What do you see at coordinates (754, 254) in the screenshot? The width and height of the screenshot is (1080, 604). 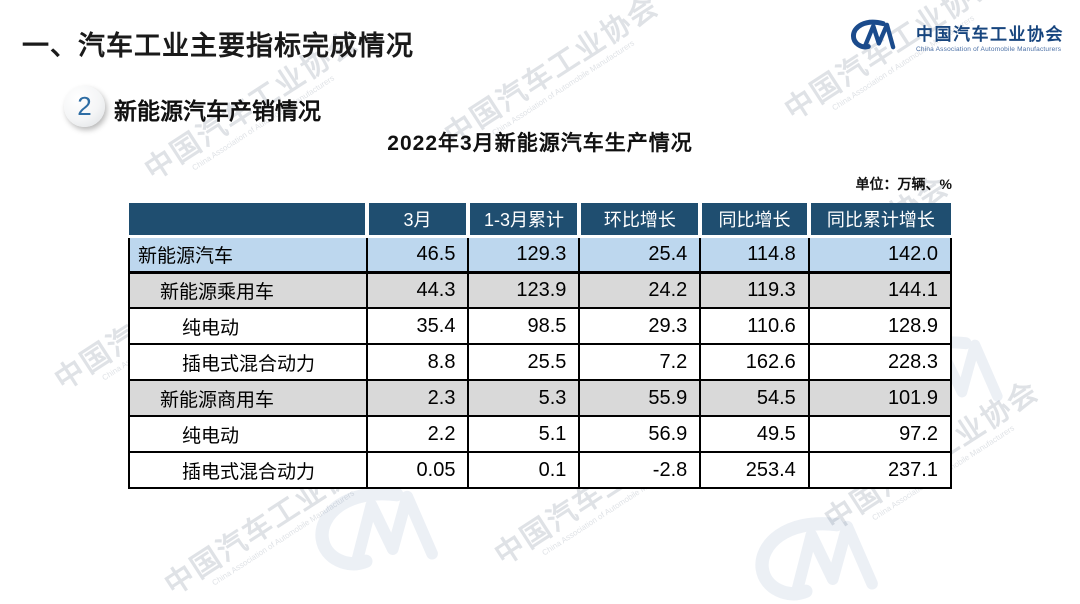 I see `cell: 114.8` at bounding box center [754, 254].